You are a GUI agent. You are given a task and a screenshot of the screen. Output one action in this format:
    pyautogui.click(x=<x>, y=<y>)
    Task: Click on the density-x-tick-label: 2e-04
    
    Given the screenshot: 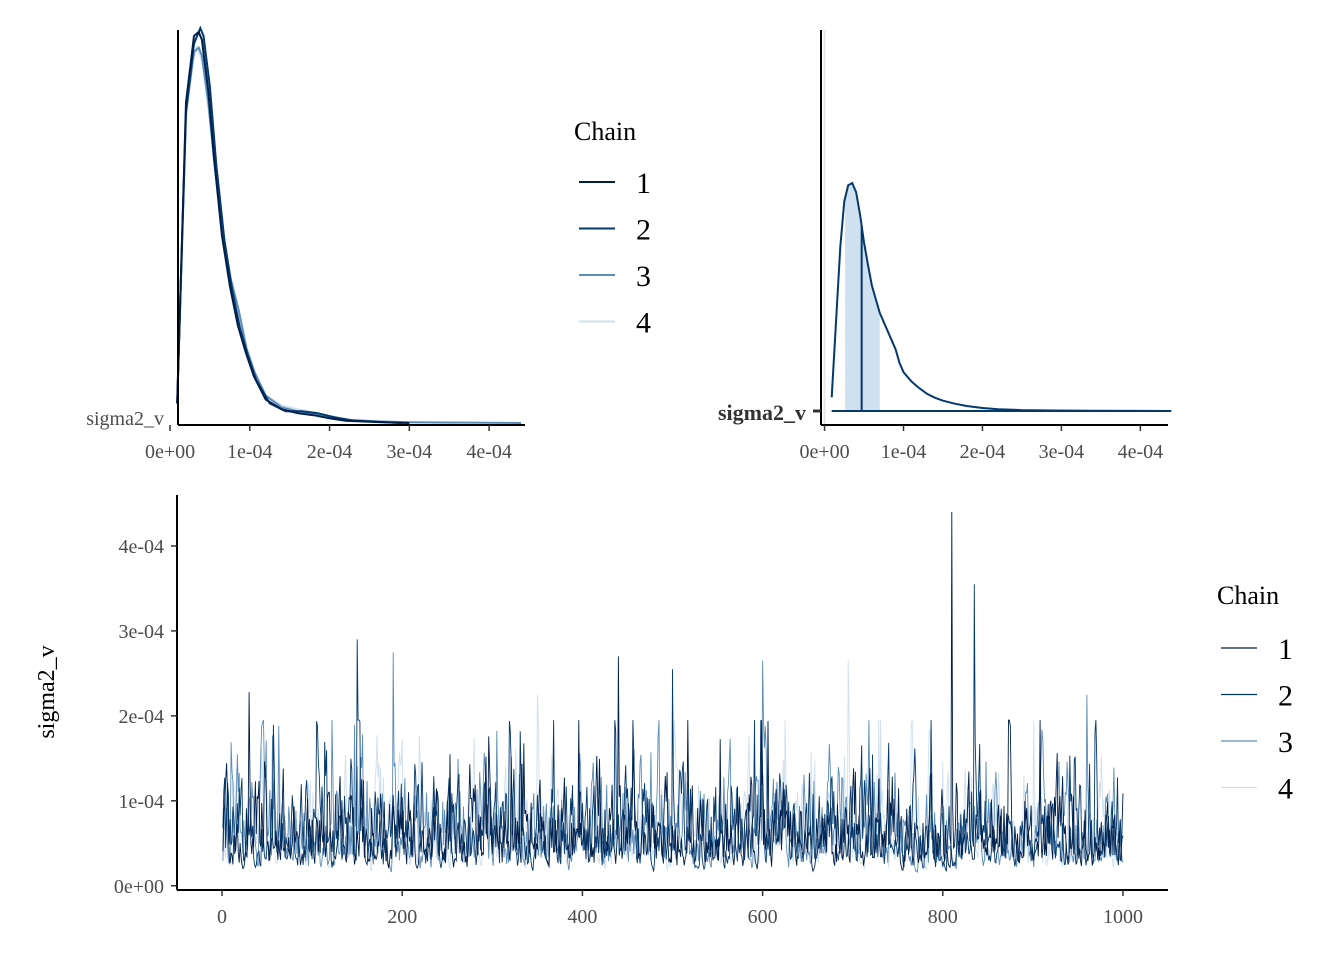 What is the action you would take?
    pyautogui.click(x=330, y=452)
    